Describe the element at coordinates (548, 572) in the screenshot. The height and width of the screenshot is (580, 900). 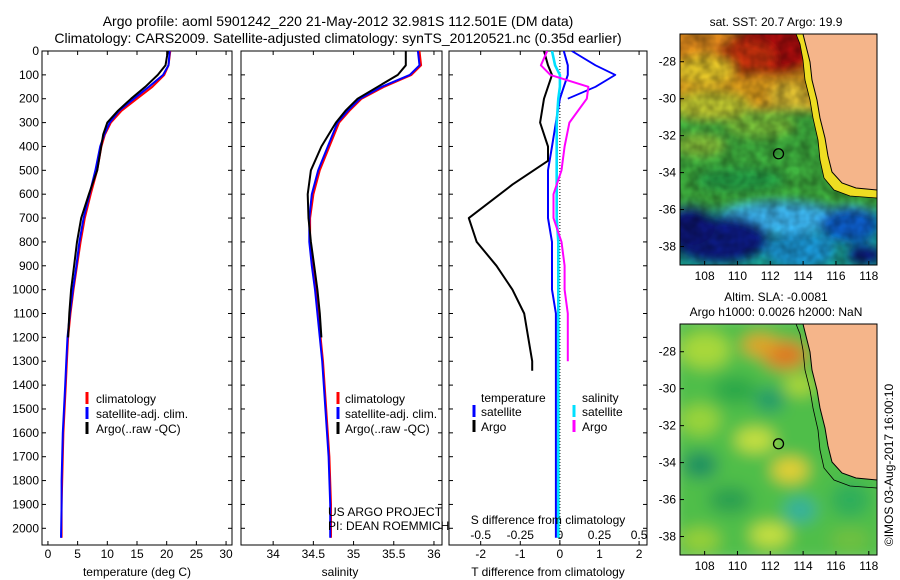
I see `temperature-difference-axis-label: T difference from climatology` at that location.